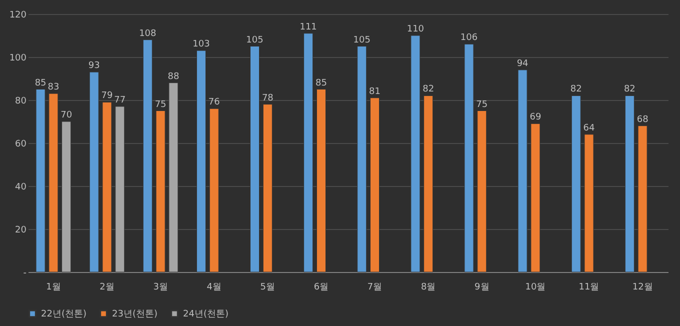 The image size is (680, 326). What do you see at coordinates (205, 315) in the screenshot?
I see `legend-label: 24년(천톤)` at bounding box center [205, 315].